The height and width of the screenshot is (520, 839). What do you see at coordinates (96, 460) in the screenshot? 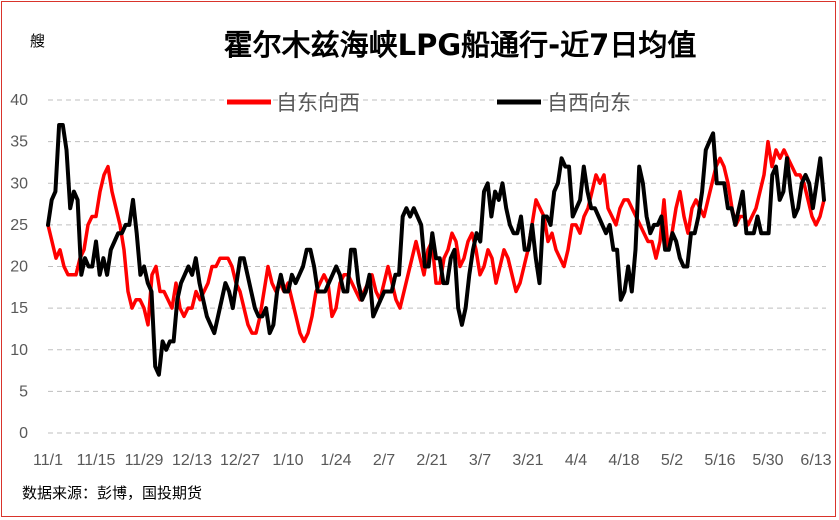
I see `x-tick-label: 11/15` at bounding box center [96, 460].